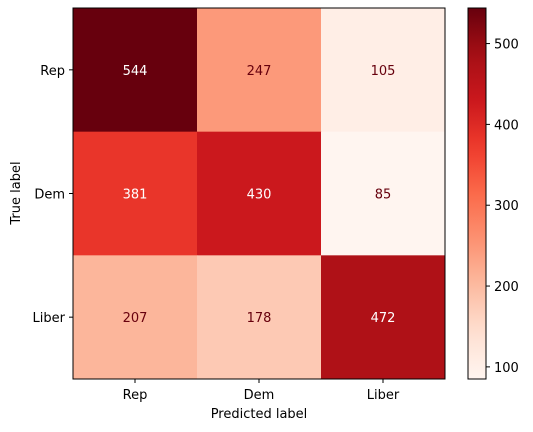  What do you see at coordinates (506, 45) in the screenshot?
I see `colorbar-tick-label: 500` at bounding box center [506, 45].